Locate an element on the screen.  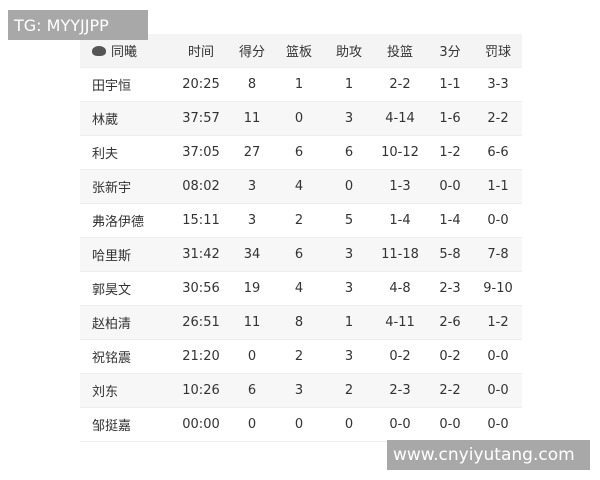
table-header: 同曦 时间 得分 篮板 助攻 投篮 3分 罚球 is located at coordinates (301, 51).